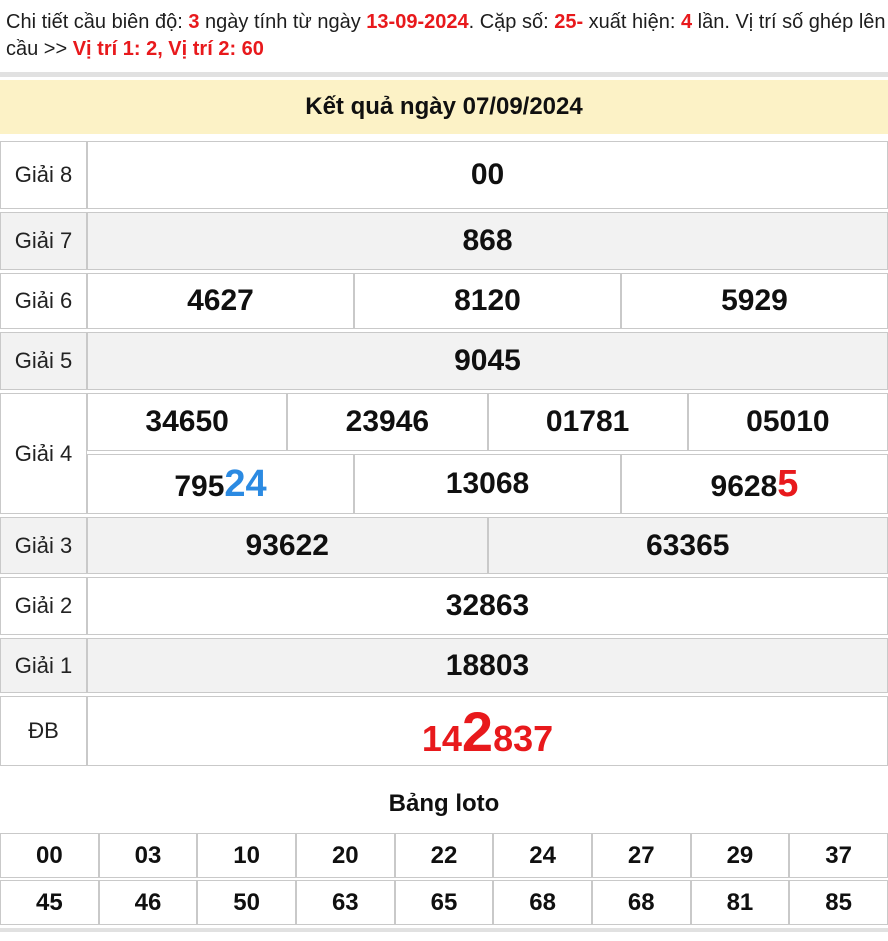 This screenshot has width=888, height=941. Describe the element at coordinates (740, 902) in the screenshot. I see `loto-cell: 81` at that location.